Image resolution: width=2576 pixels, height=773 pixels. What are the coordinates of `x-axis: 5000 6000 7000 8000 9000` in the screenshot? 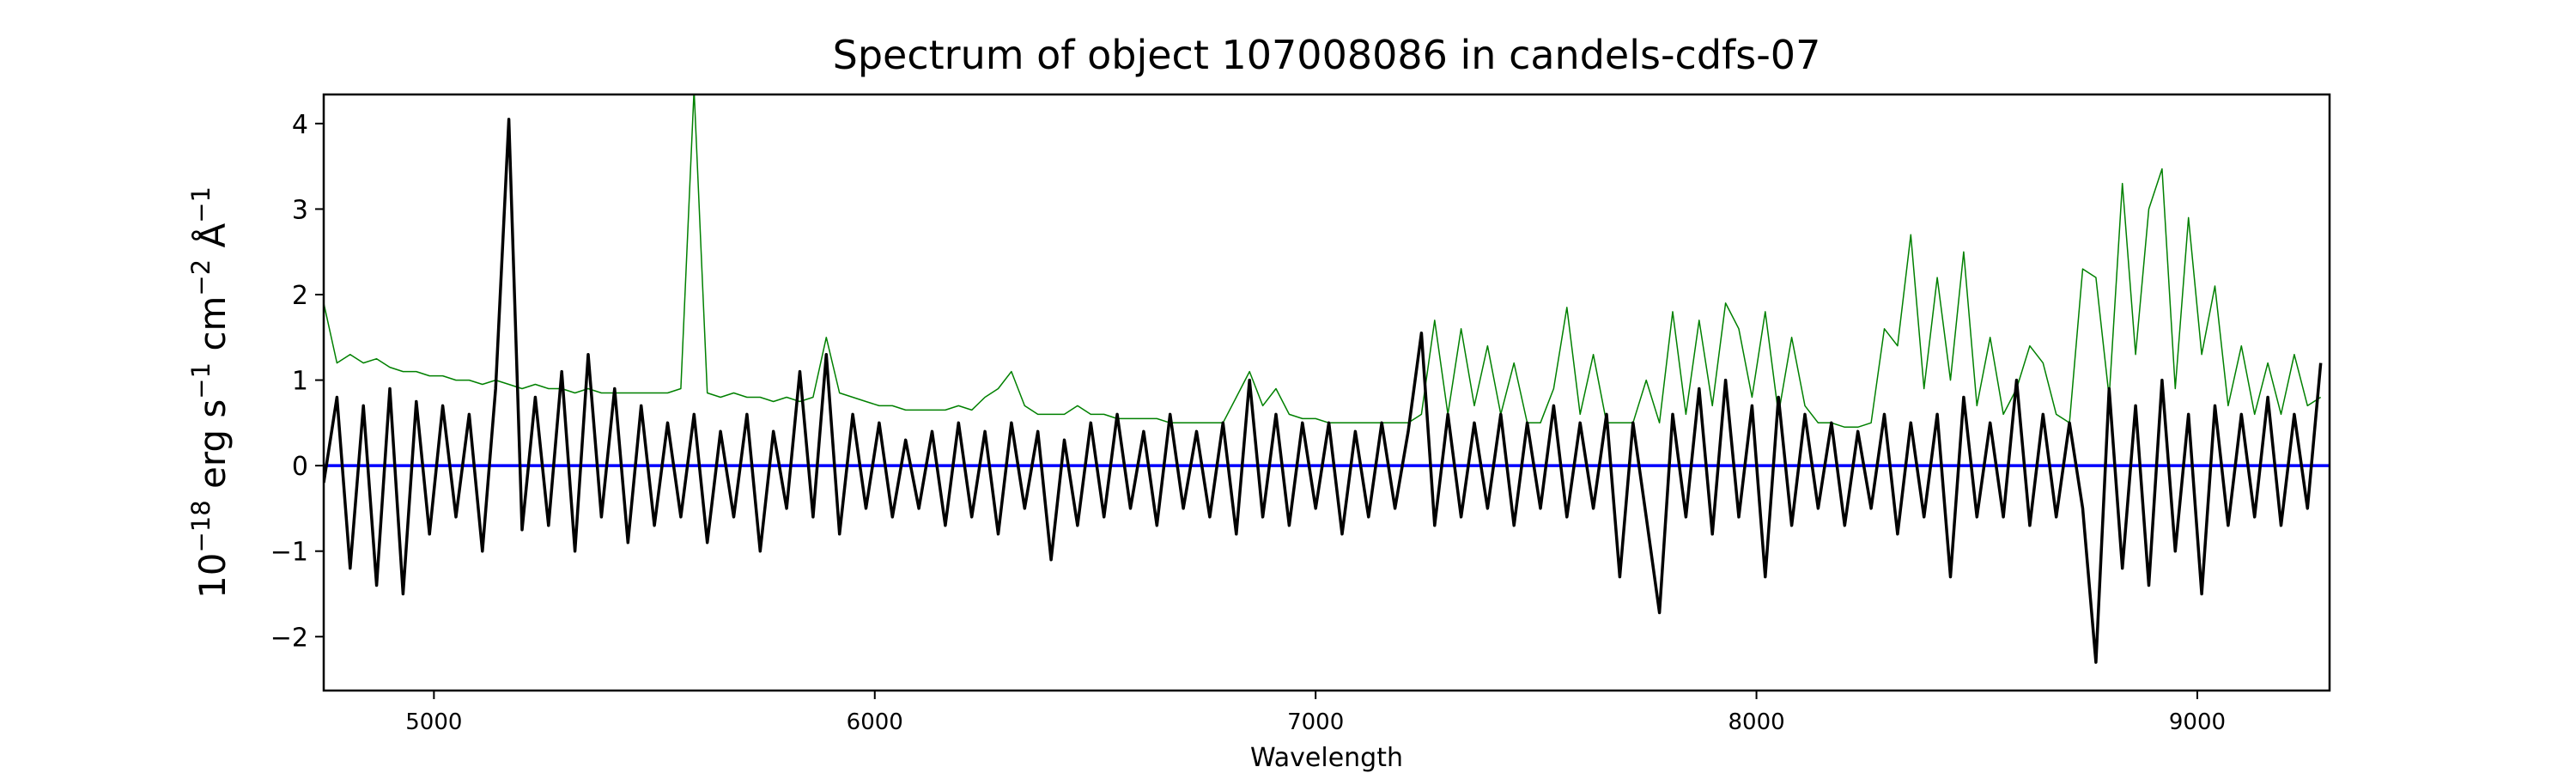 It's located at (1316, 713).